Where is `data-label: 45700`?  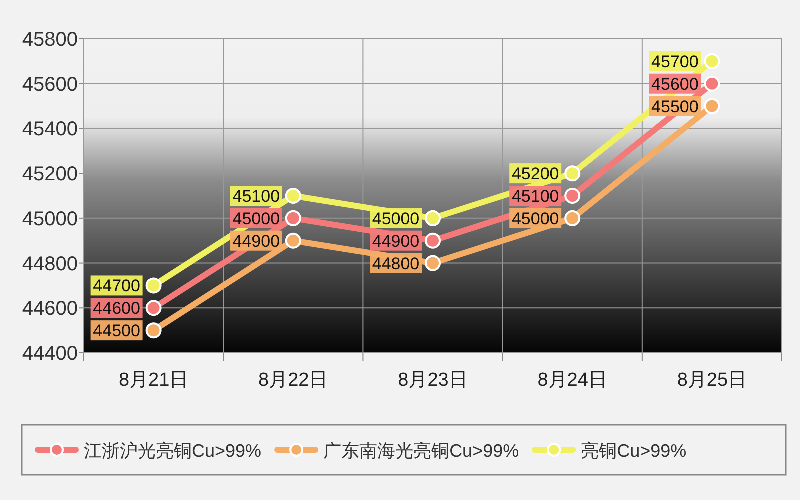 data-label: 45700 is located at coordinates (675, 62).